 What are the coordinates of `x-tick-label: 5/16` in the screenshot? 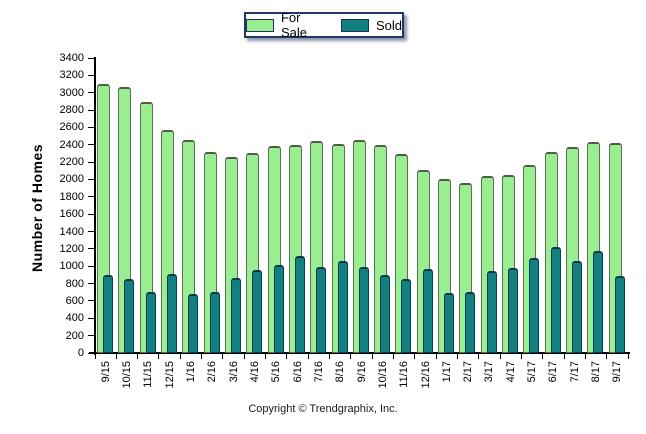 It's located at (276, 372).